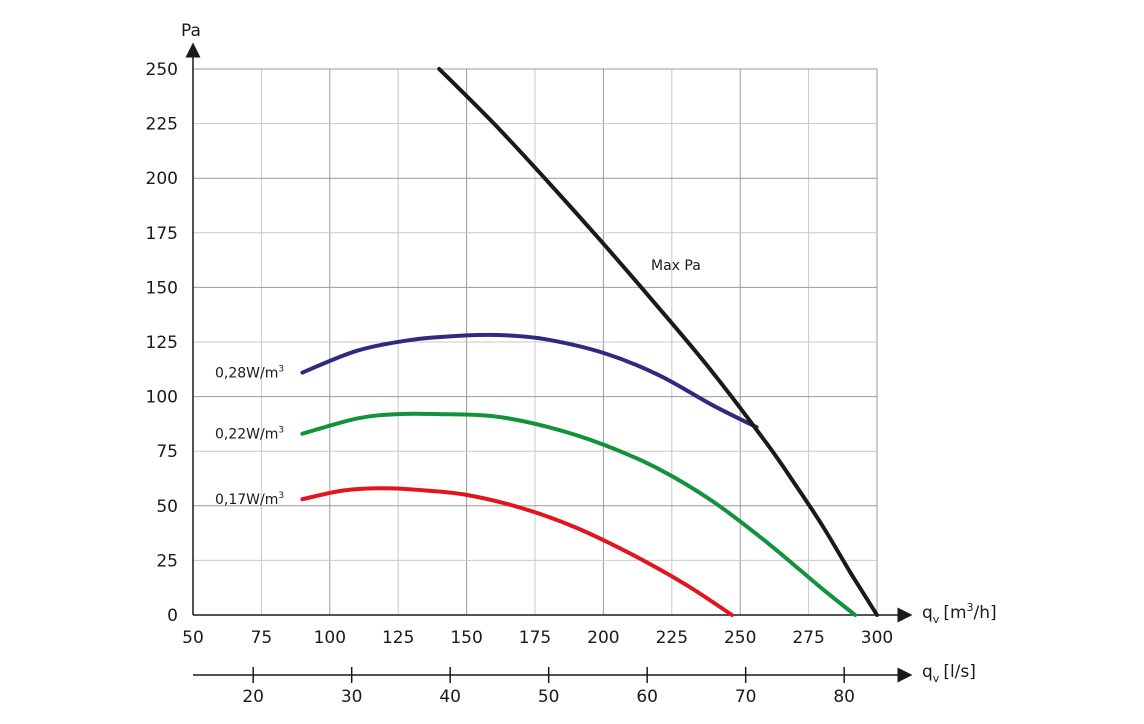 Image resolution: width=1144 pixels, height=724 pixels. What do you see at coordinates (162, 288) in the screenshot?
I see `y-tick-label: 150` at bounding box center [162, 288].